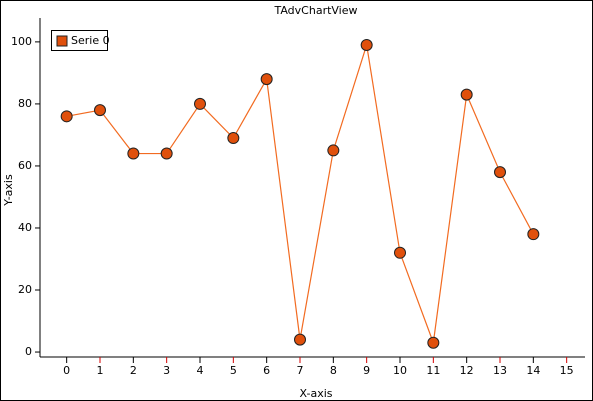 This screenshot has height=401, width=593. I want to click on y-tick-label: 100, so click(21, 41).